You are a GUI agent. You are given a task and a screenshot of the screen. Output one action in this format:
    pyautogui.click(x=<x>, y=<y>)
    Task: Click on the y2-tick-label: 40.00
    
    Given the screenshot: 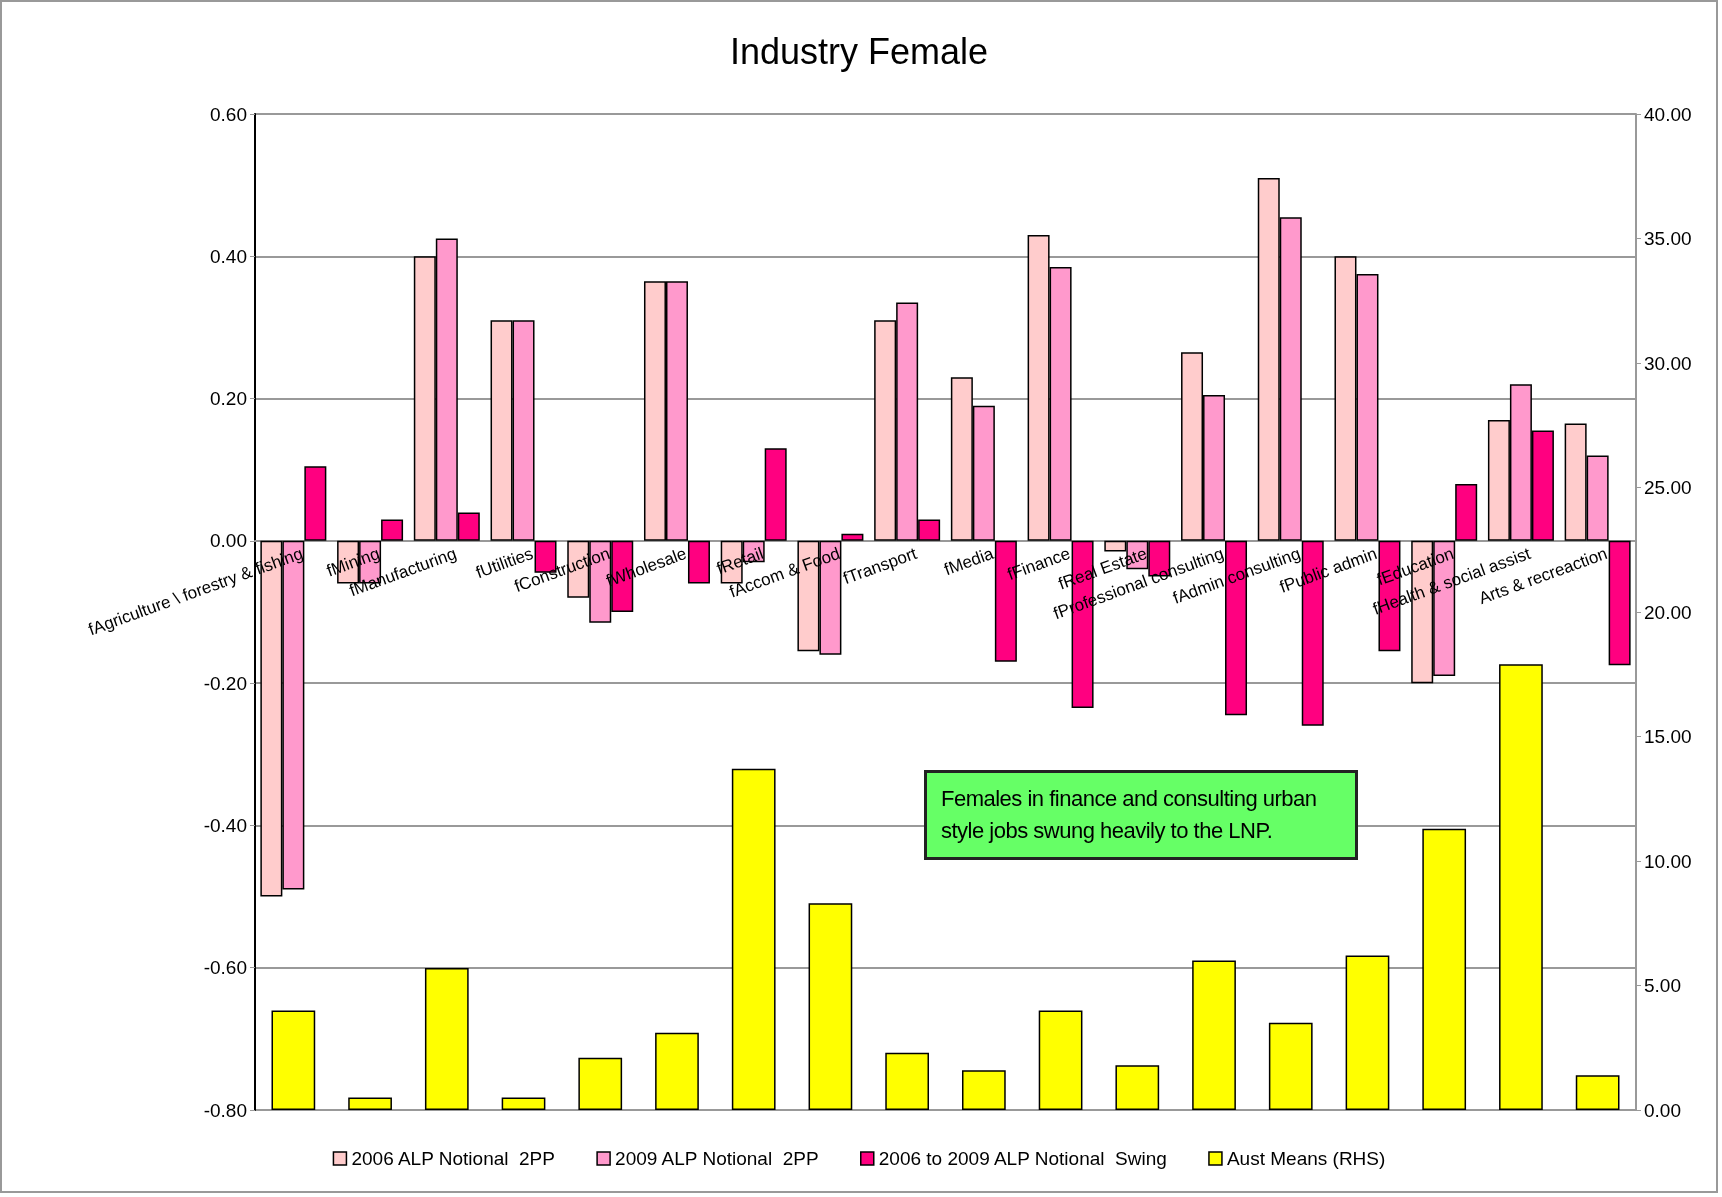 What is the action you would take?
    pyautogui.click(x=1668, y=114)
    